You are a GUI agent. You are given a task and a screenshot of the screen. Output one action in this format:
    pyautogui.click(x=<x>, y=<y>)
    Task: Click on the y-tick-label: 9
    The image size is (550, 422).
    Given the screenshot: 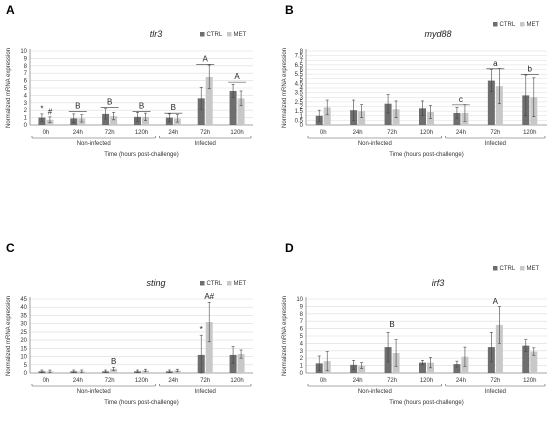 What is the action you would take?
    pyautogui.click(x=26, y=59)
    